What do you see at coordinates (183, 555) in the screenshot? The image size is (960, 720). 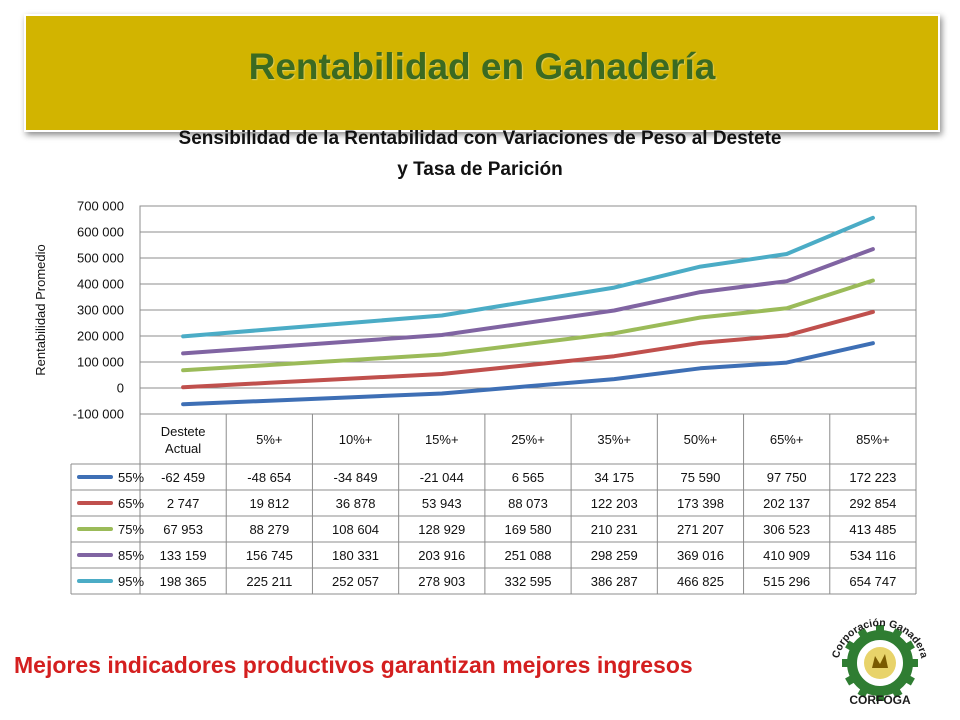 I see `table-cell-value: 133 159` at bounding box center [183, 555].